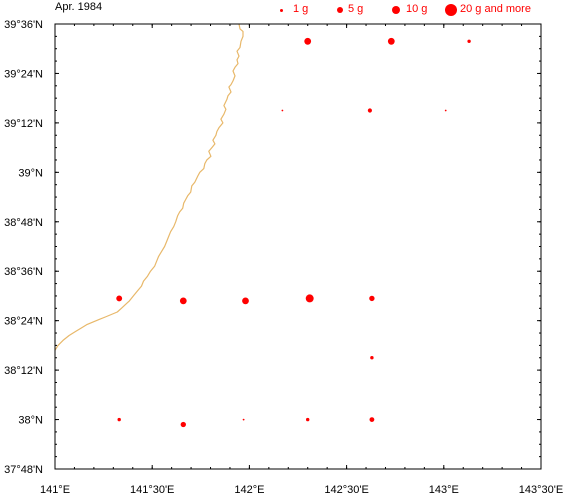  Describe the element at coordinates (281, 10) in the screenshot. I see `legend-marker-1g` at that location.